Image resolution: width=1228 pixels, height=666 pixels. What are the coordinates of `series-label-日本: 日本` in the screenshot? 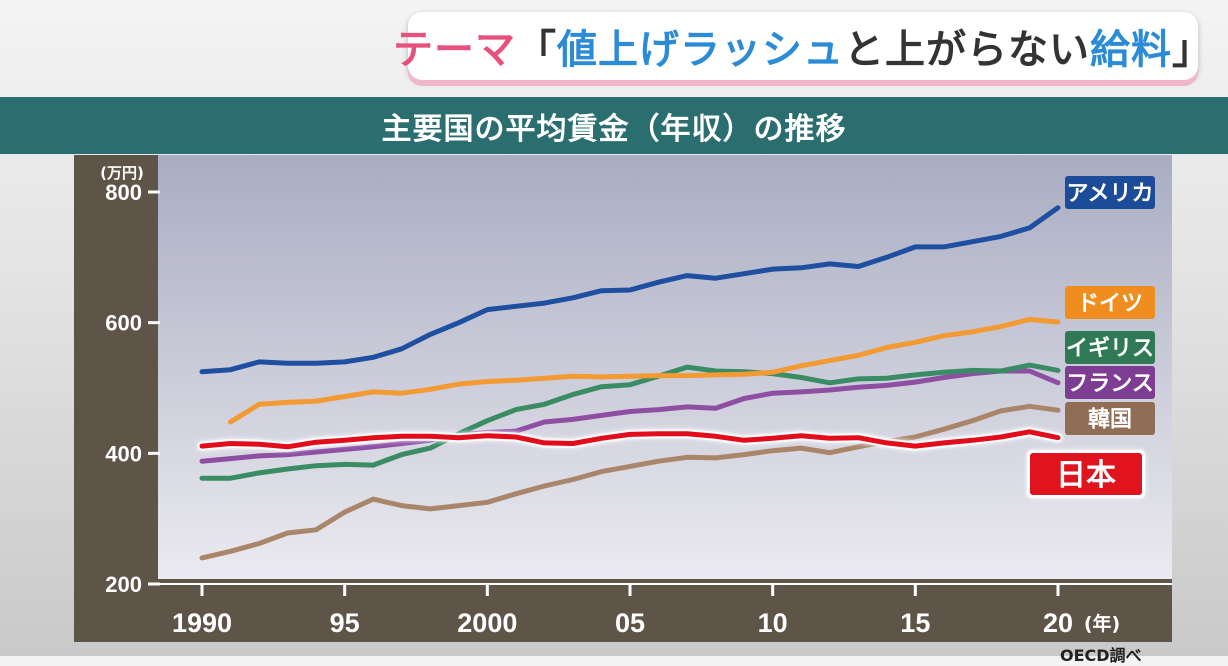 It's located at (1086, 474).